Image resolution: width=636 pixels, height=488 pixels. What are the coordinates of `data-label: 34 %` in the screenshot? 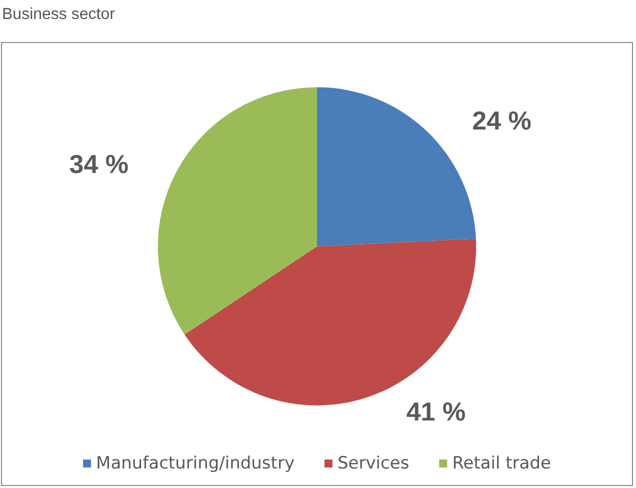 It's located at (99, 164).